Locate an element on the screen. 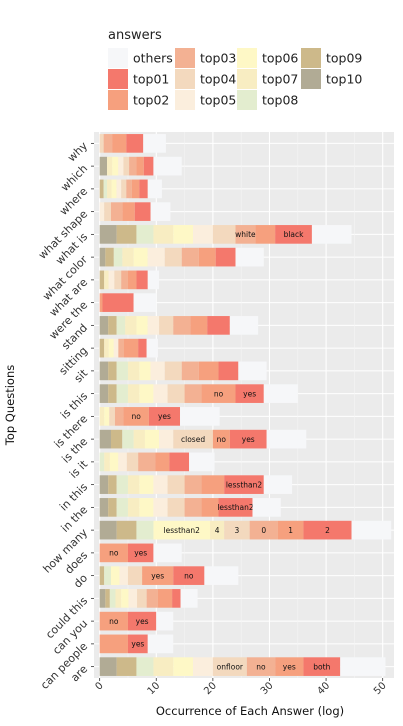  y-tick-label: is this is located at coordinates (74, 405).